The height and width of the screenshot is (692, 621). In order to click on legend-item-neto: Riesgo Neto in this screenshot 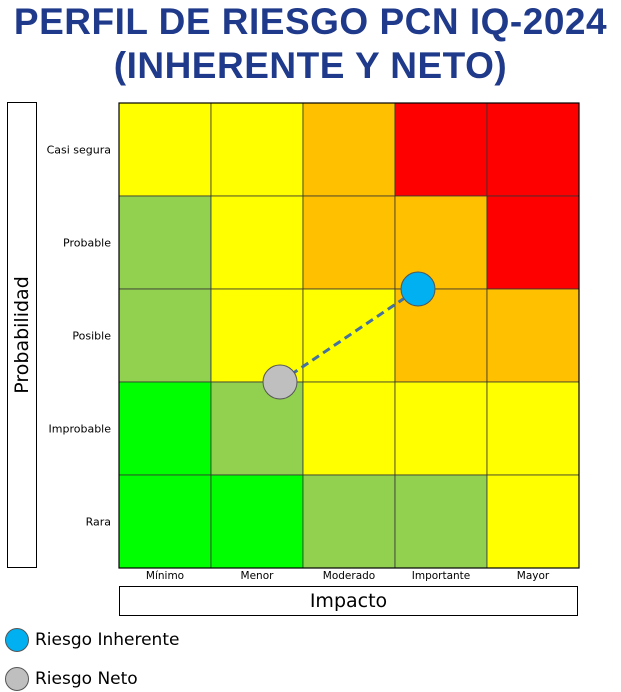, I will do `click(71, 679)`.